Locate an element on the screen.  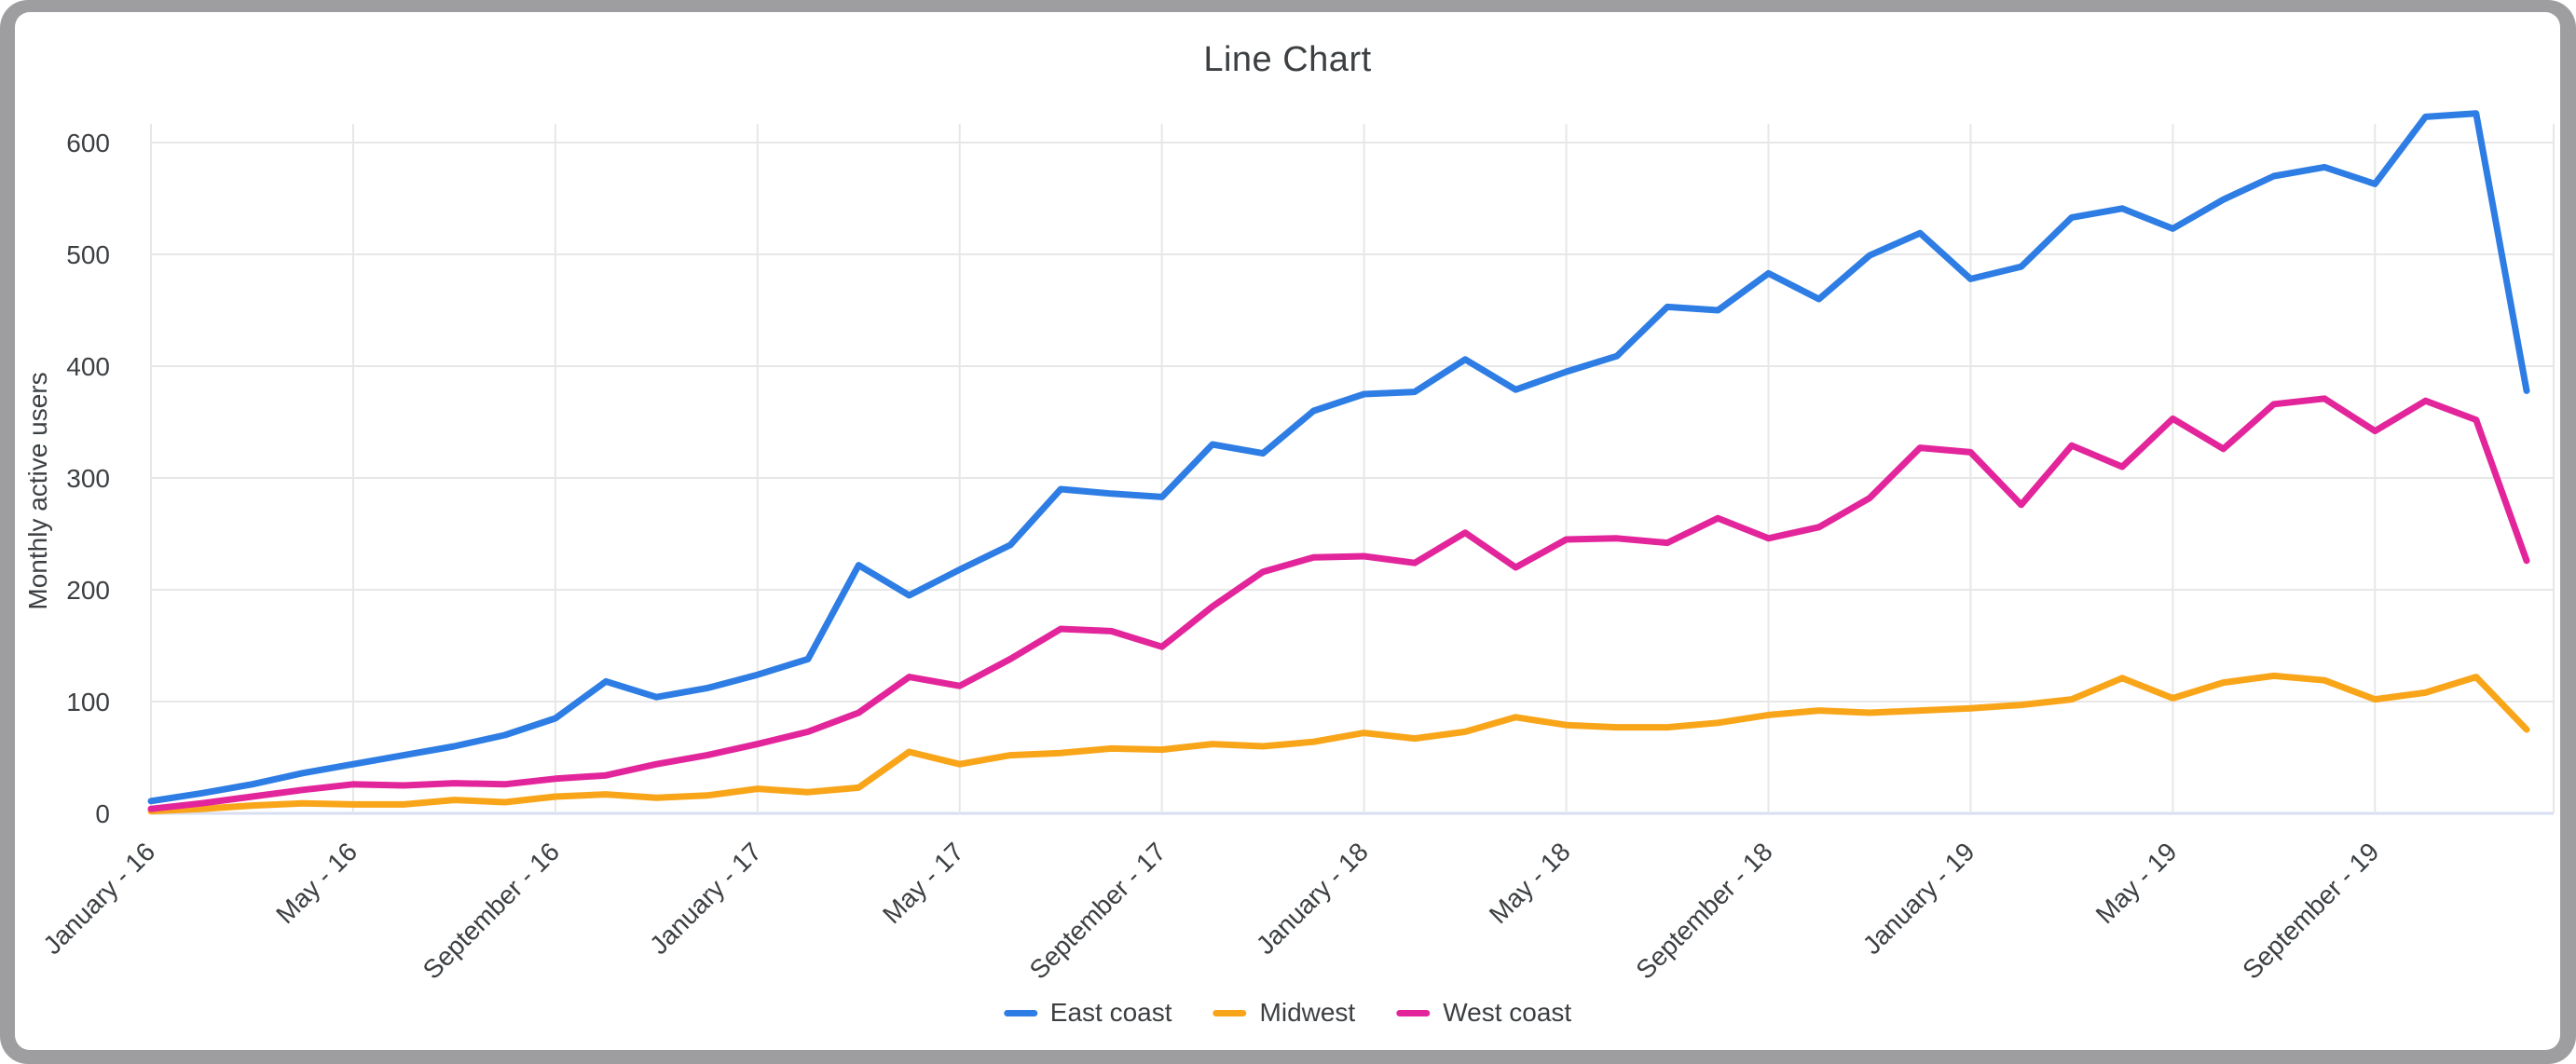
x-tick-label: May - 16 is located at coordinates (316, 883).